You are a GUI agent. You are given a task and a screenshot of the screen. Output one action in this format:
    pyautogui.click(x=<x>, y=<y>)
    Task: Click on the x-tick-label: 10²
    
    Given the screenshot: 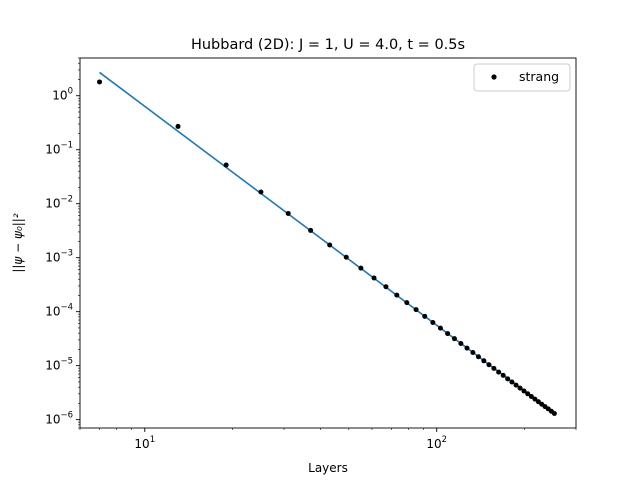 What is the action you would take?
    pyautogui.click(x=436, y=443)
    